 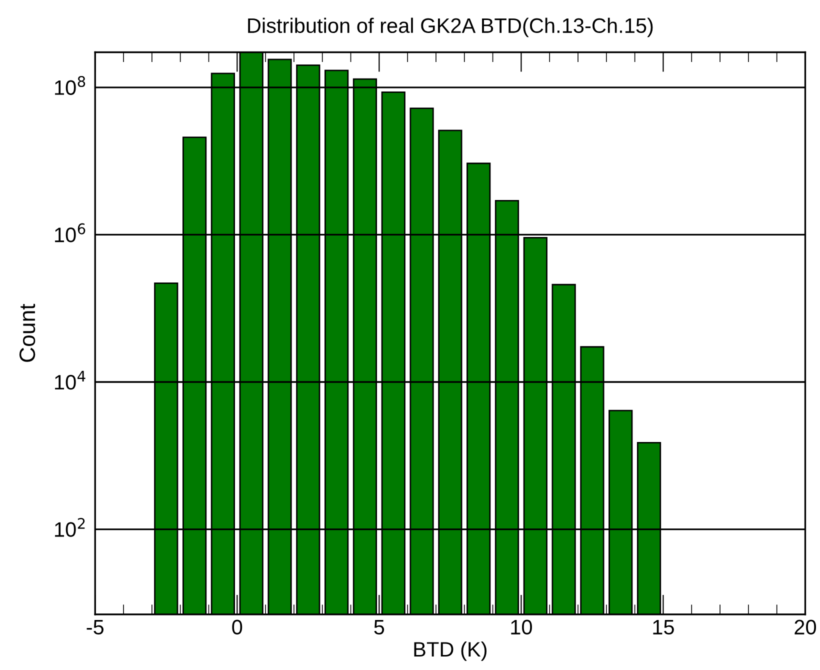 What do you see at coordinates (237, 627) in the screenshot?
I see `x-tick-label: 0` at bounding box center [237, 627].